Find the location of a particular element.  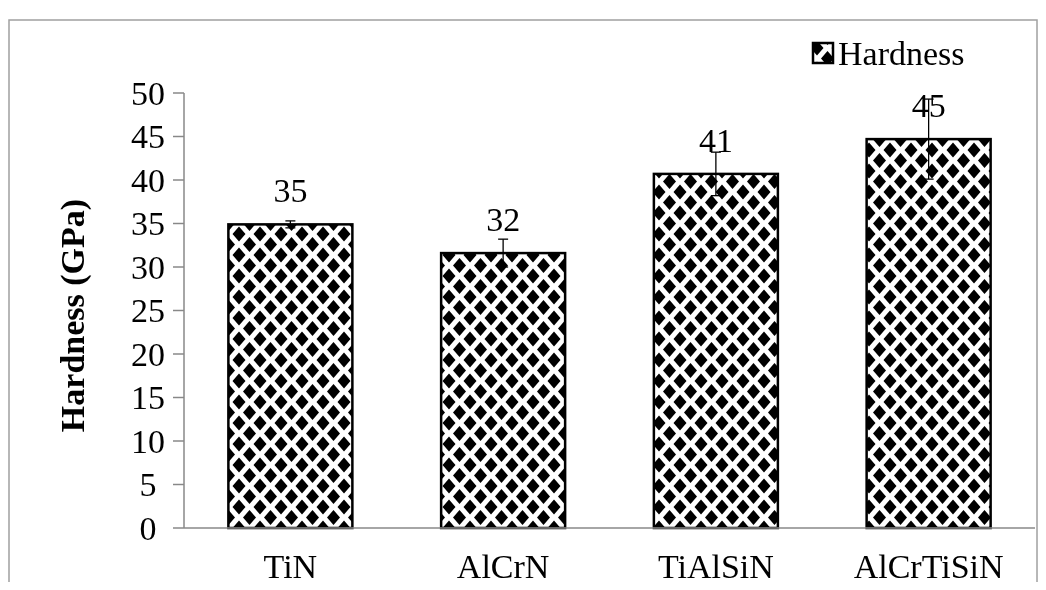

legend-label: Hardness is located at coordinates (901, 53).